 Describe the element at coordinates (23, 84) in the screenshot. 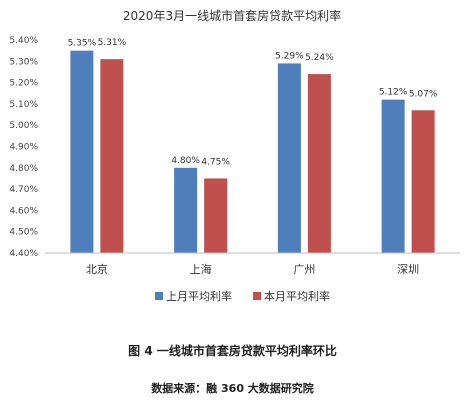

I see `y-tick-label: 5.20%` at that location.